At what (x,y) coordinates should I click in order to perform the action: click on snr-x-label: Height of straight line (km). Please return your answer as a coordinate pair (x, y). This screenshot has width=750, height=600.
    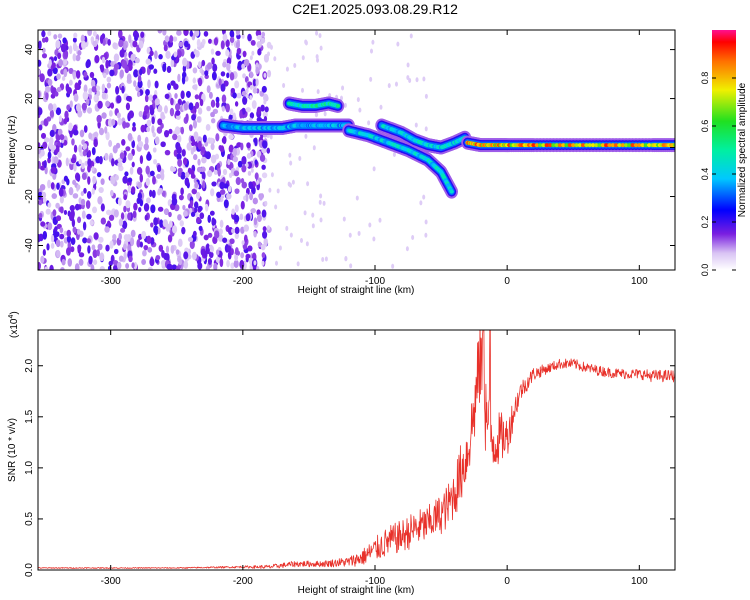
    Looking at the image, I should click on (356, 590).